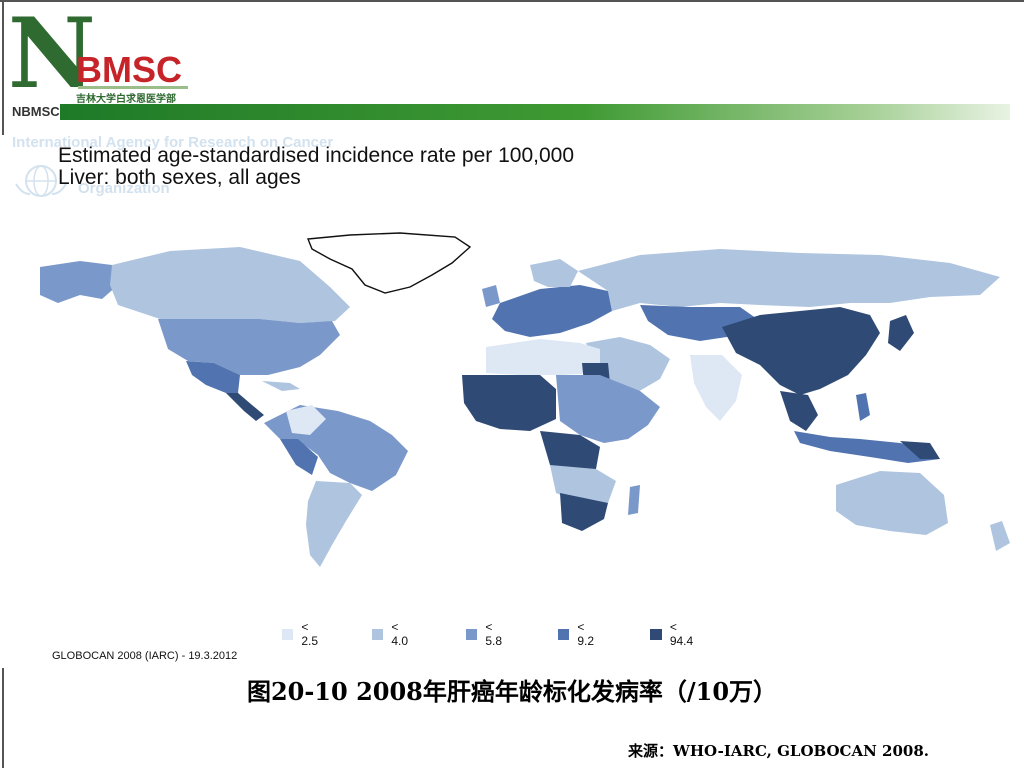 This screenshot has width=1024, height=768. Describe the element at coordinates (608, 409) in the screenshot. I see `region-east-africa` at that location.